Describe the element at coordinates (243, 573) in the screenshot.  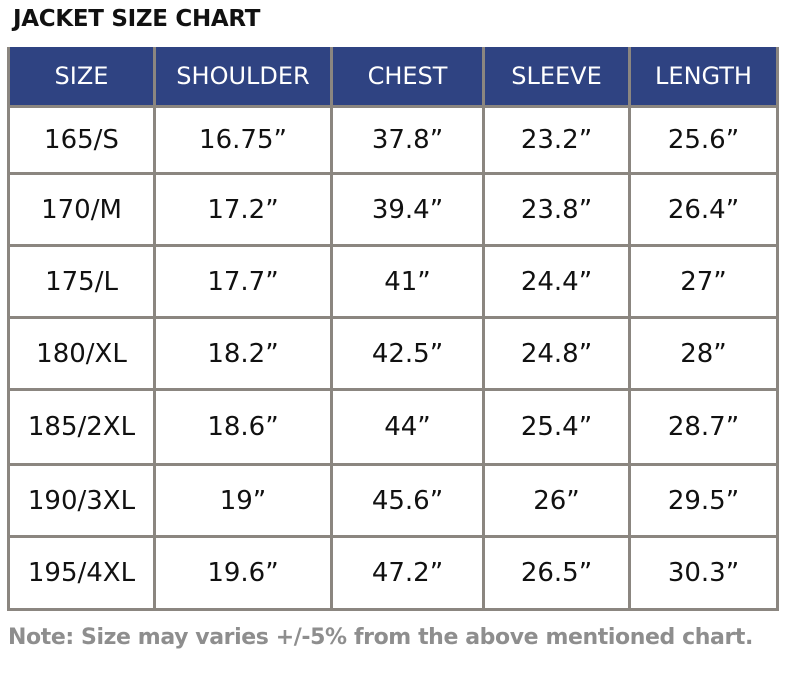
I see `table-cell: 19.6”` at that location.